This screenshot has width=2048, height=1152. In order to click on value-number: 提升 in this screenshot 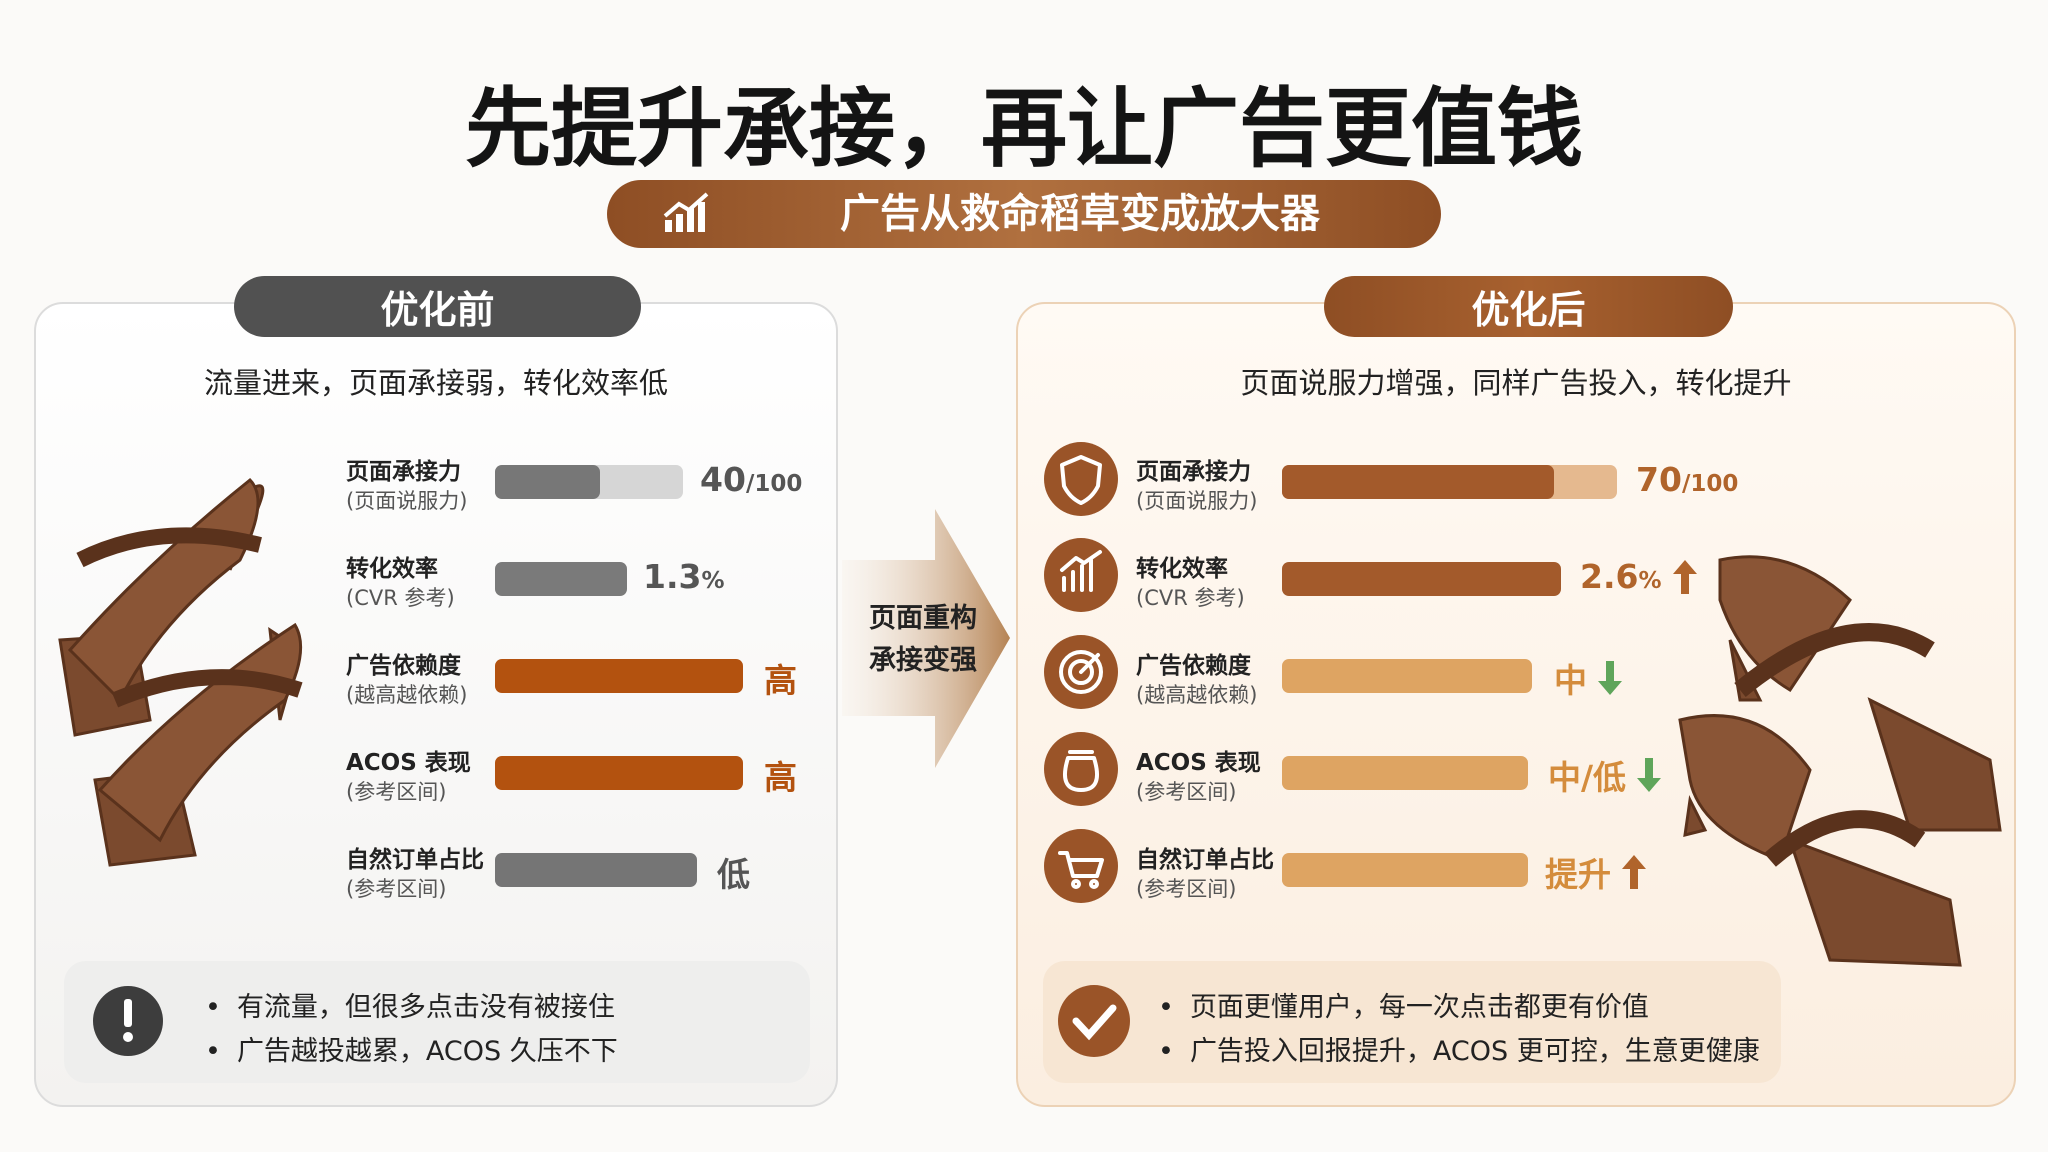, I will do `click(1578, 874)`.